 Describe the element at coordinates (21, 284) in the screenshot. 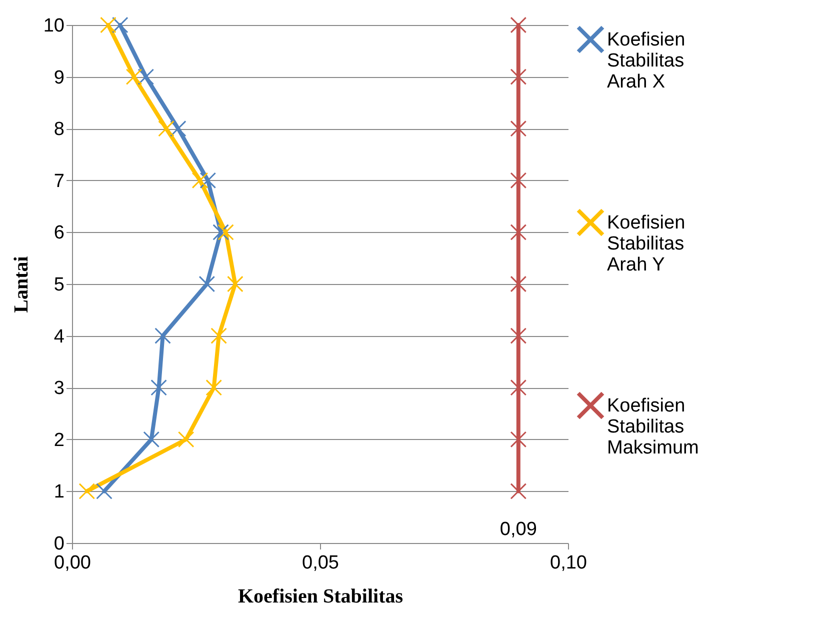

I see `y-axis-title: Lantai` at that location.